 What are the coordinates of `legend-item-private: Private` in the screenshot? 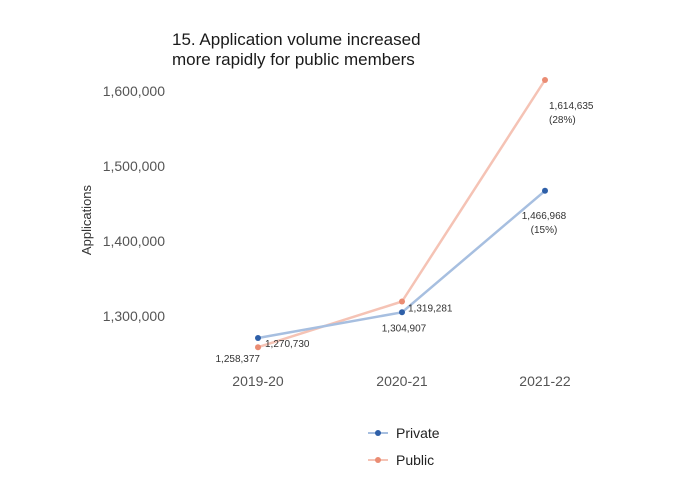 It's located at (404, 433).